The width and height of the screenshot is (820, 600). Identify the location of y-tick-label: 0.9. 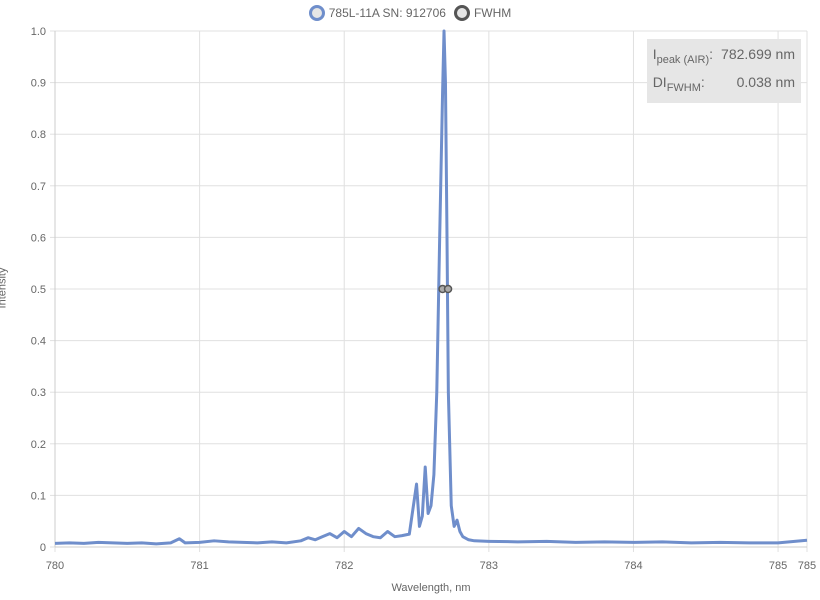
(38, 84).